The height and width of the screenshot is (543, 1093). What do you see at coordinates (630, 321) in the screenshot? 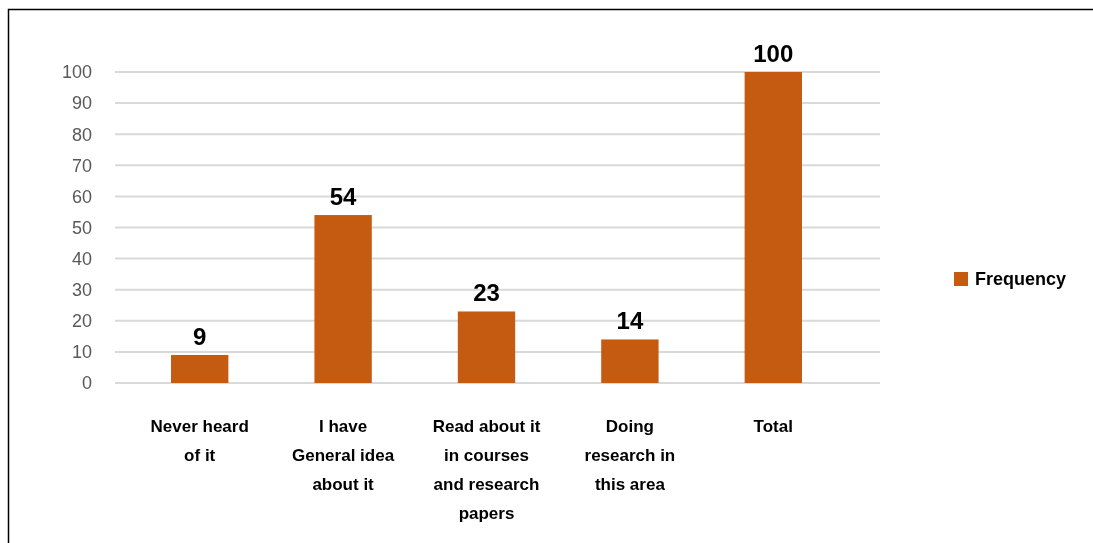
I see `data-label: 14` at bounding box center [630, 321].